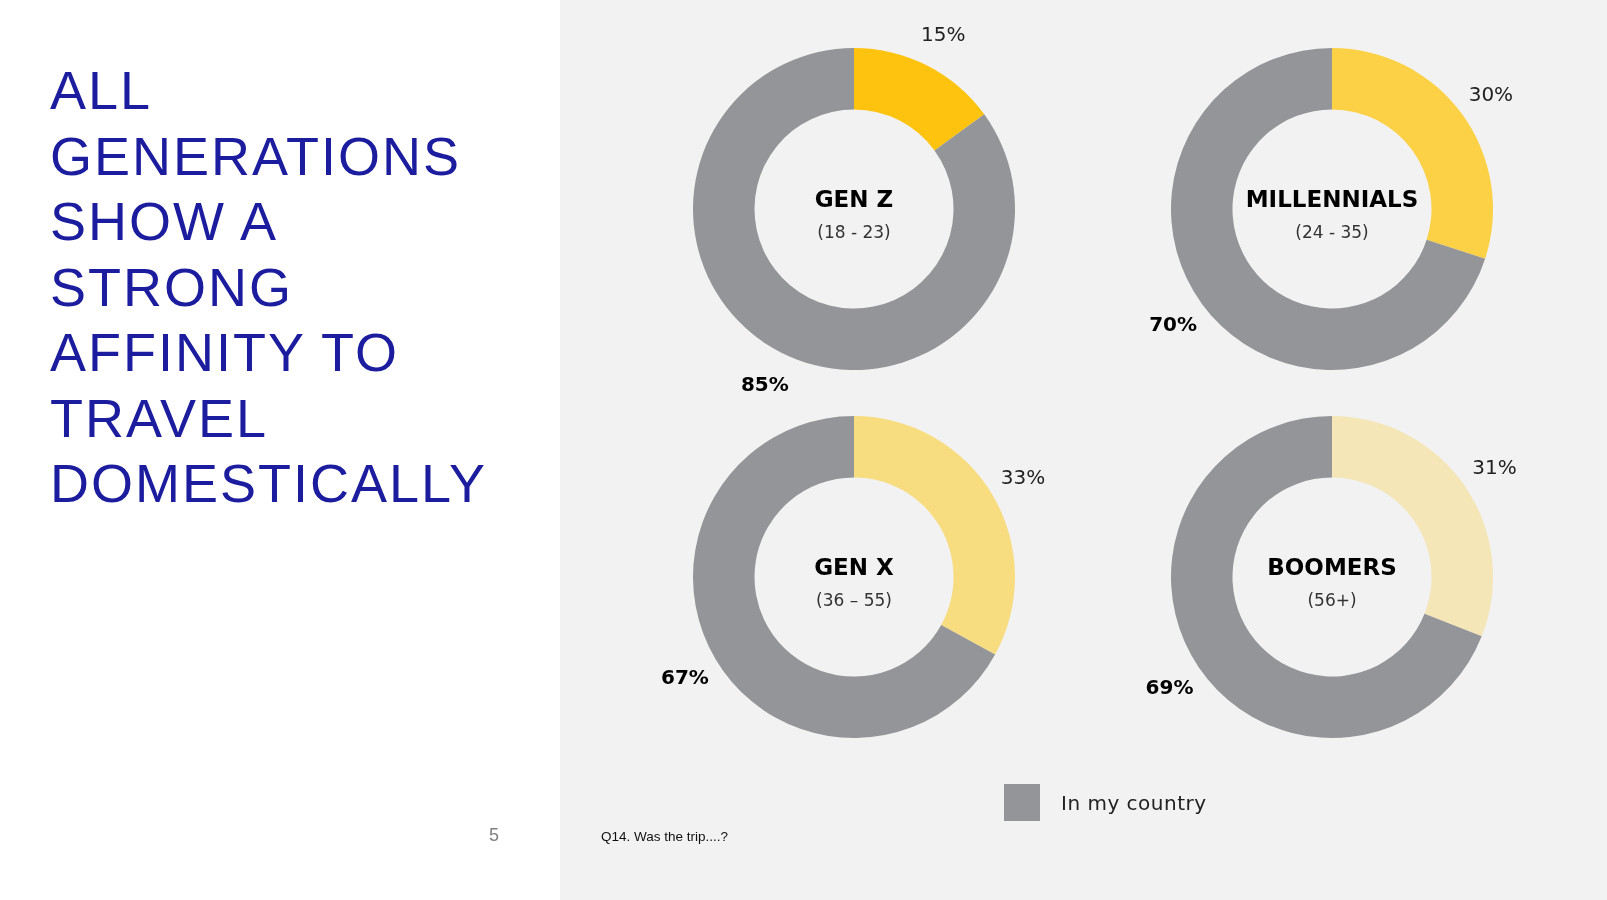 The height and width of the screenshot is (900, 1607). Describe the element at coordinates (854, 600) in the screenshot. I see `text: (36 – 55)` at that location.